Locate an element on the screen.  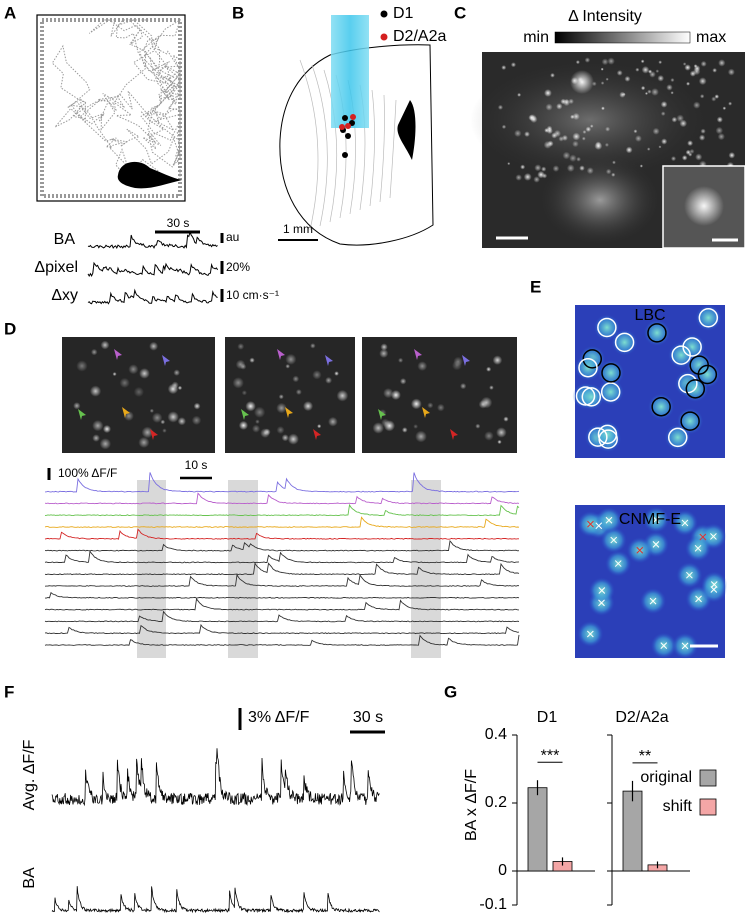
legend-label: D2/A2a is located at coordinates (419, 36).